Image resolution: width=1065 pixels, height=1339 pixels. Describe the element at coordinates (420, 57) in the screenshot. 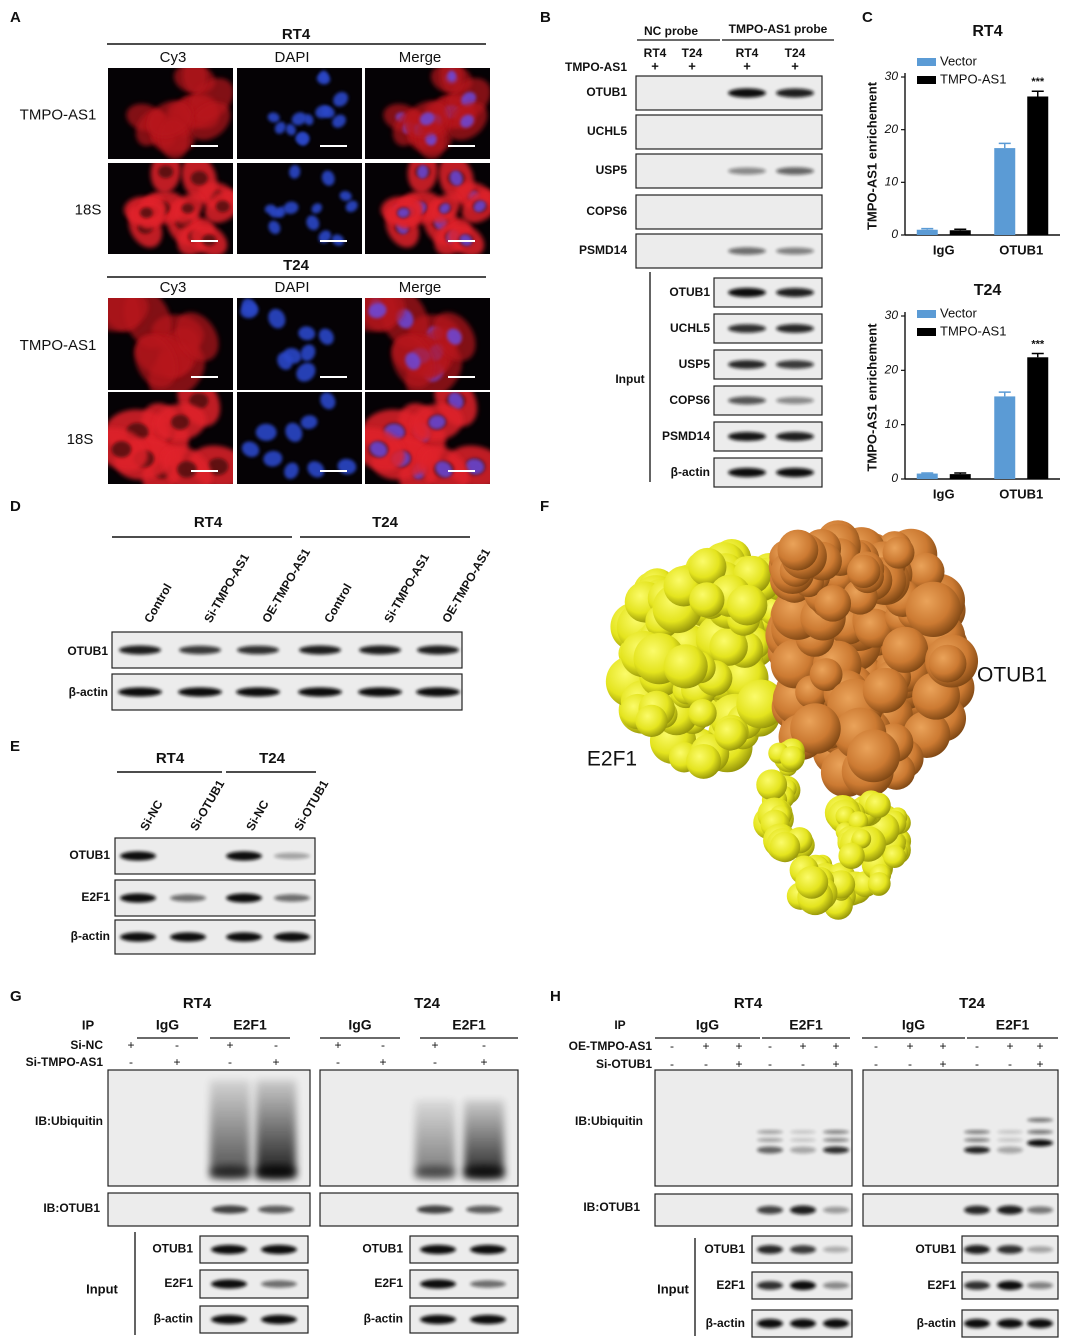

I see `label: Merge` at that location.